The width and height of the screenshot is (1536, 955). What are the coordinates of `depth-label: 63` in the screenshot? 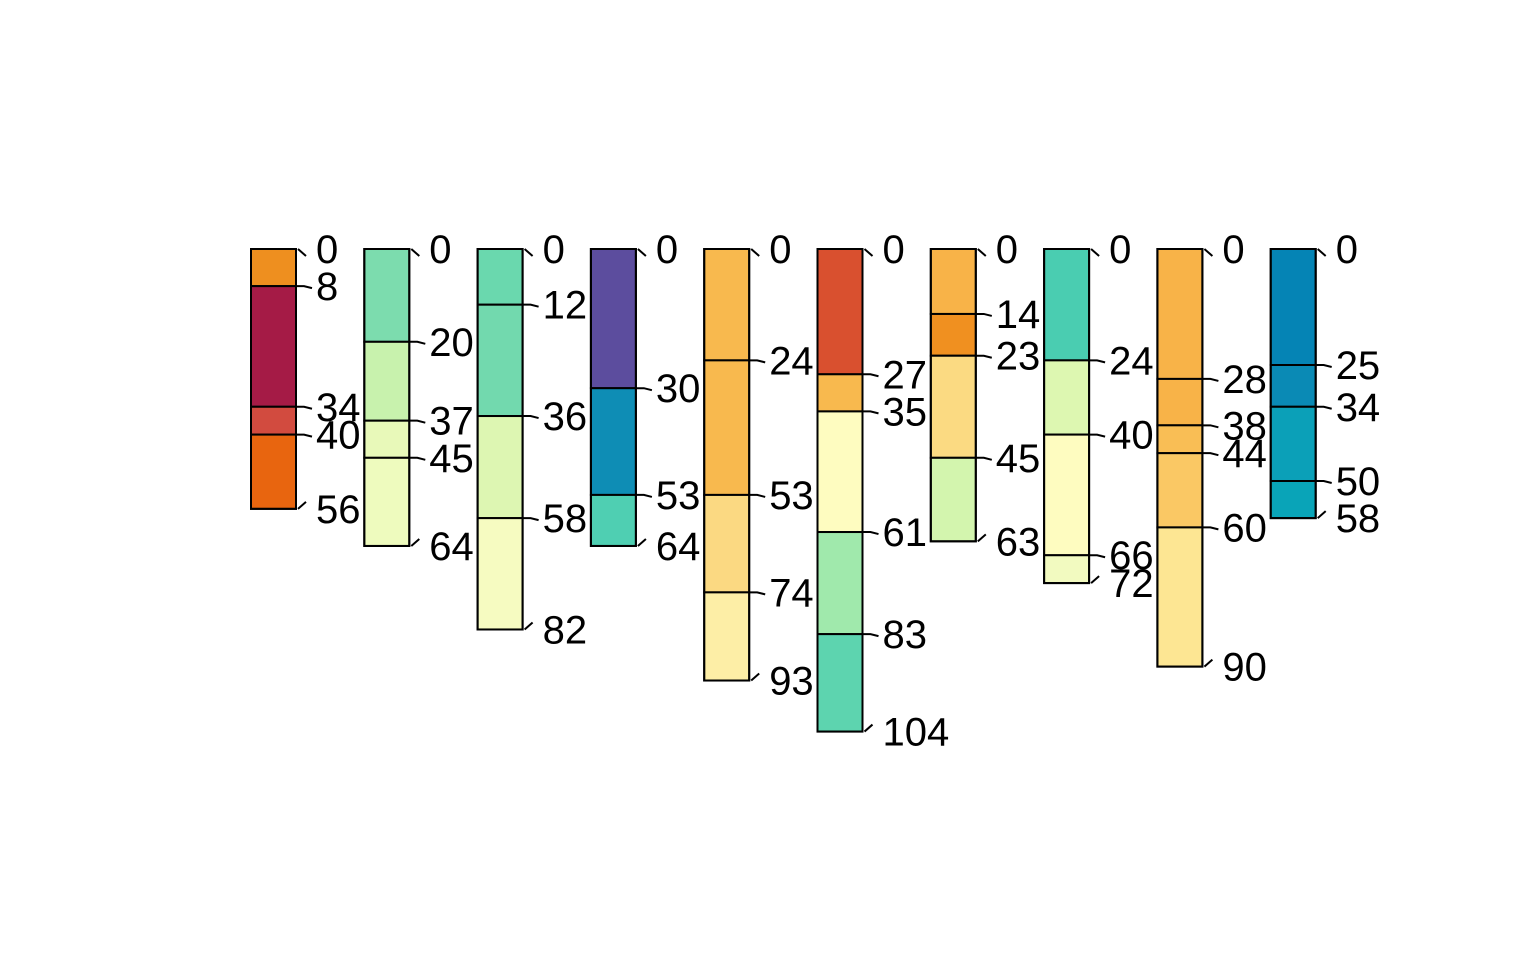 It's located at (1018, 542).